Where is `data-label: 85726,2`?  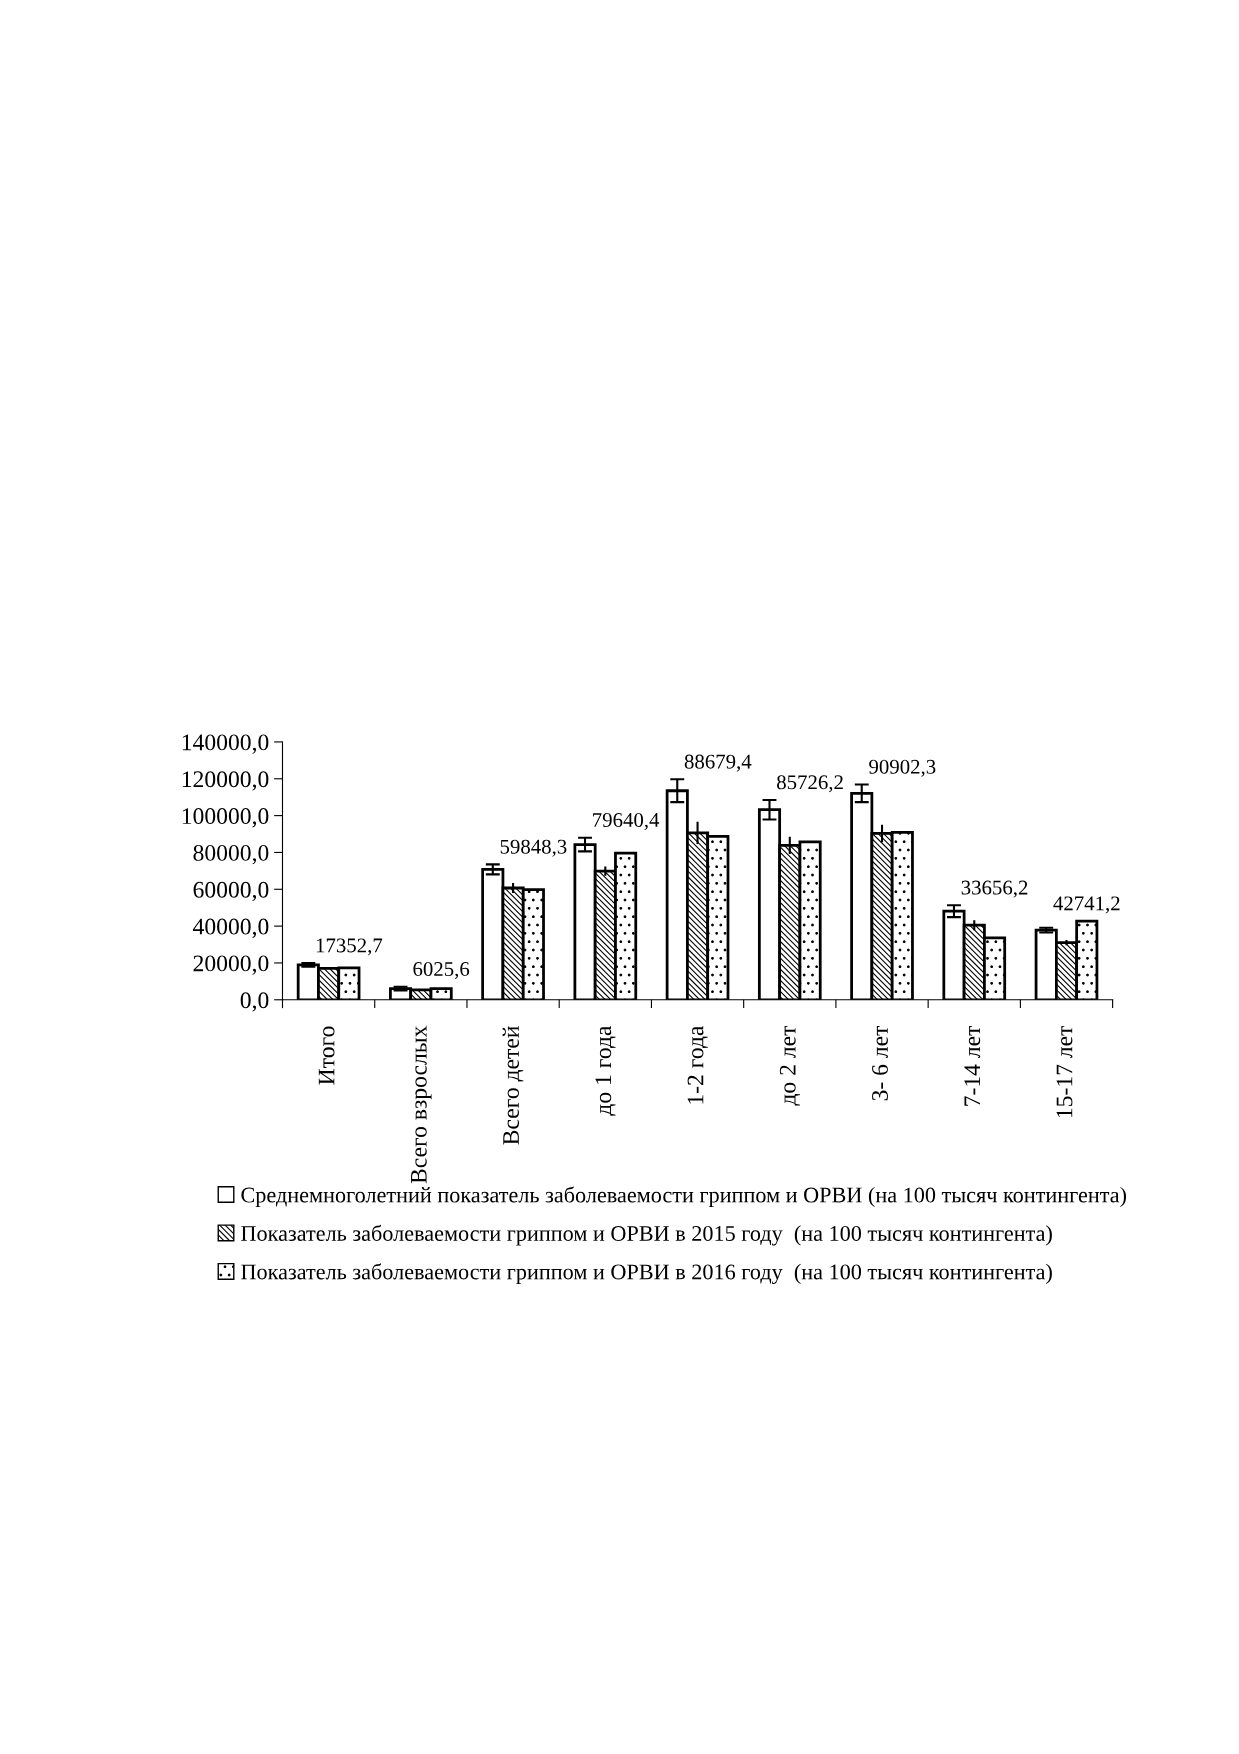
data-label: 85726,2 is located at coordinates (810, 784).